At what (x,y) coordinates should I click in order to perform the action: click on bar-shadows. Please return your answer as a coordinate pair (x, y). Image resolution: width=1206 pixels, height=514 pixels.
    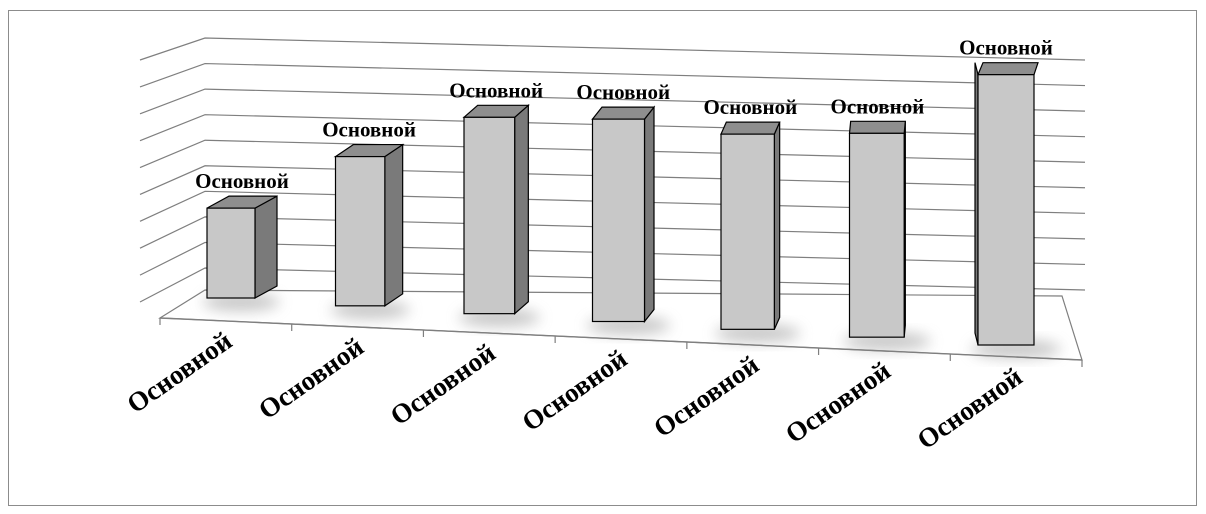
    Looking at the image, I should click on (631, 325).